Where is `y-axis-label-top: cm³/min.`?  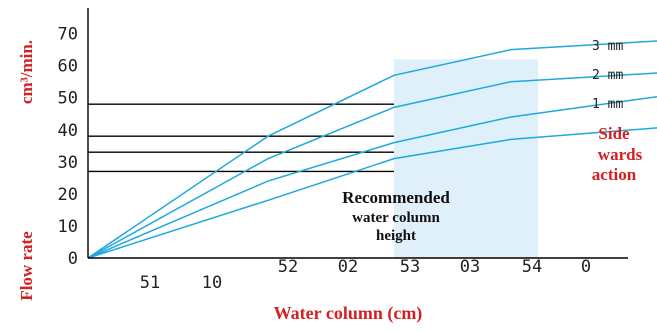 y-axis-label-top: cm³/min. is located at coordinates (26, 72).